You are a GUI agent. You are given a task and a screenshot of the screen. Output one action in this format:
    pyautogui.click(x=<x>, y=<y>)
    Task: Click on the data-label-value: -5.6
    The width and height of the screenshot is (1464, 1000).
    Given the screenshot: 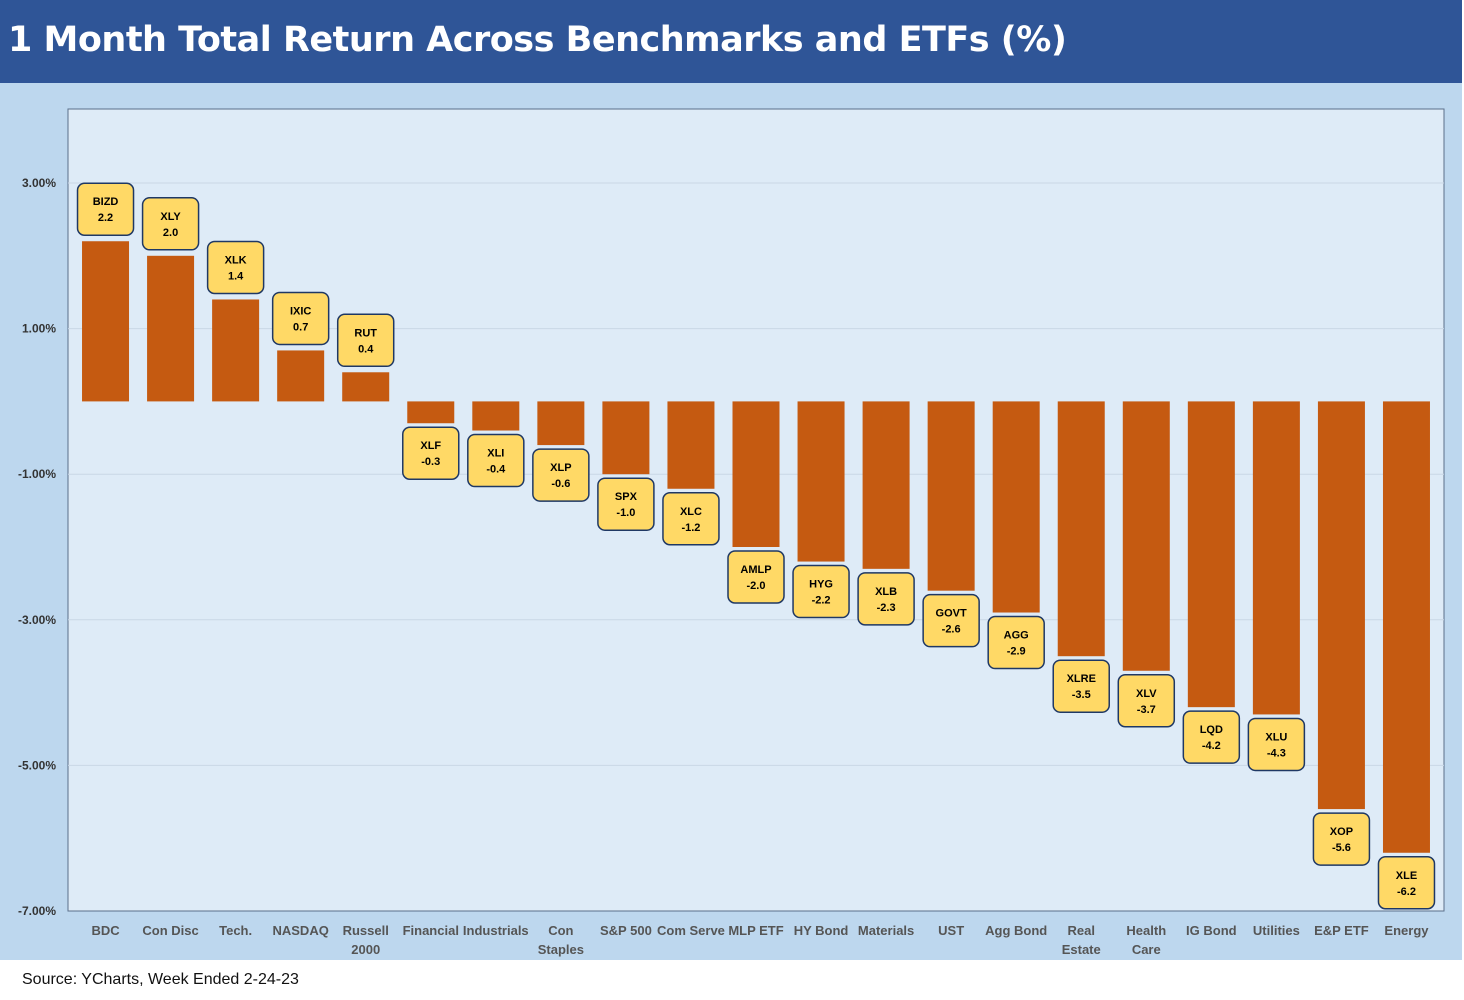 What is the action you would take?
    pyautogui.click(x=1341, y=848)
    